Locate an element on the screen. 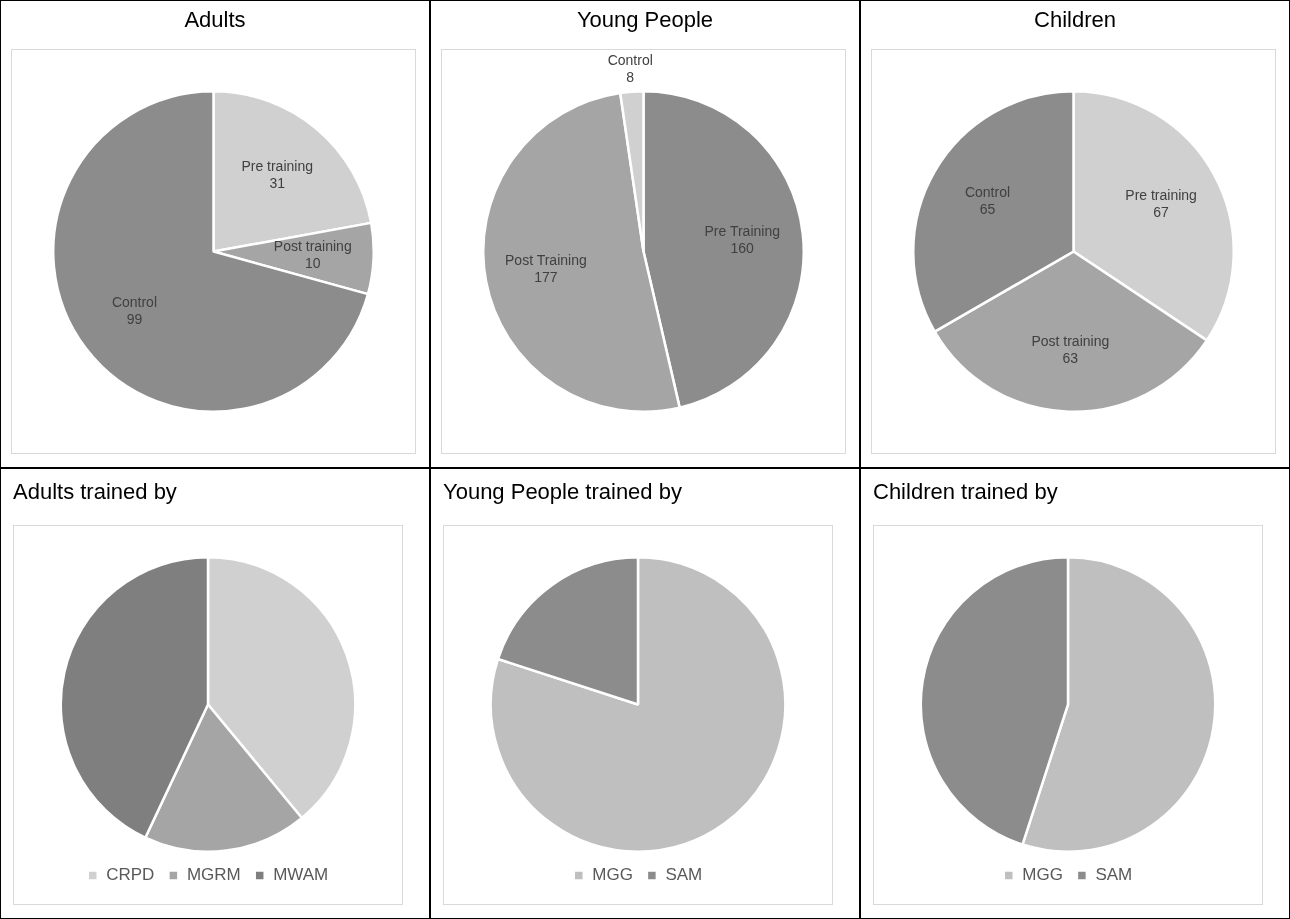 This screenshot has width=1290, height=919. data-label: 160 is located at coordinates (742, 247).